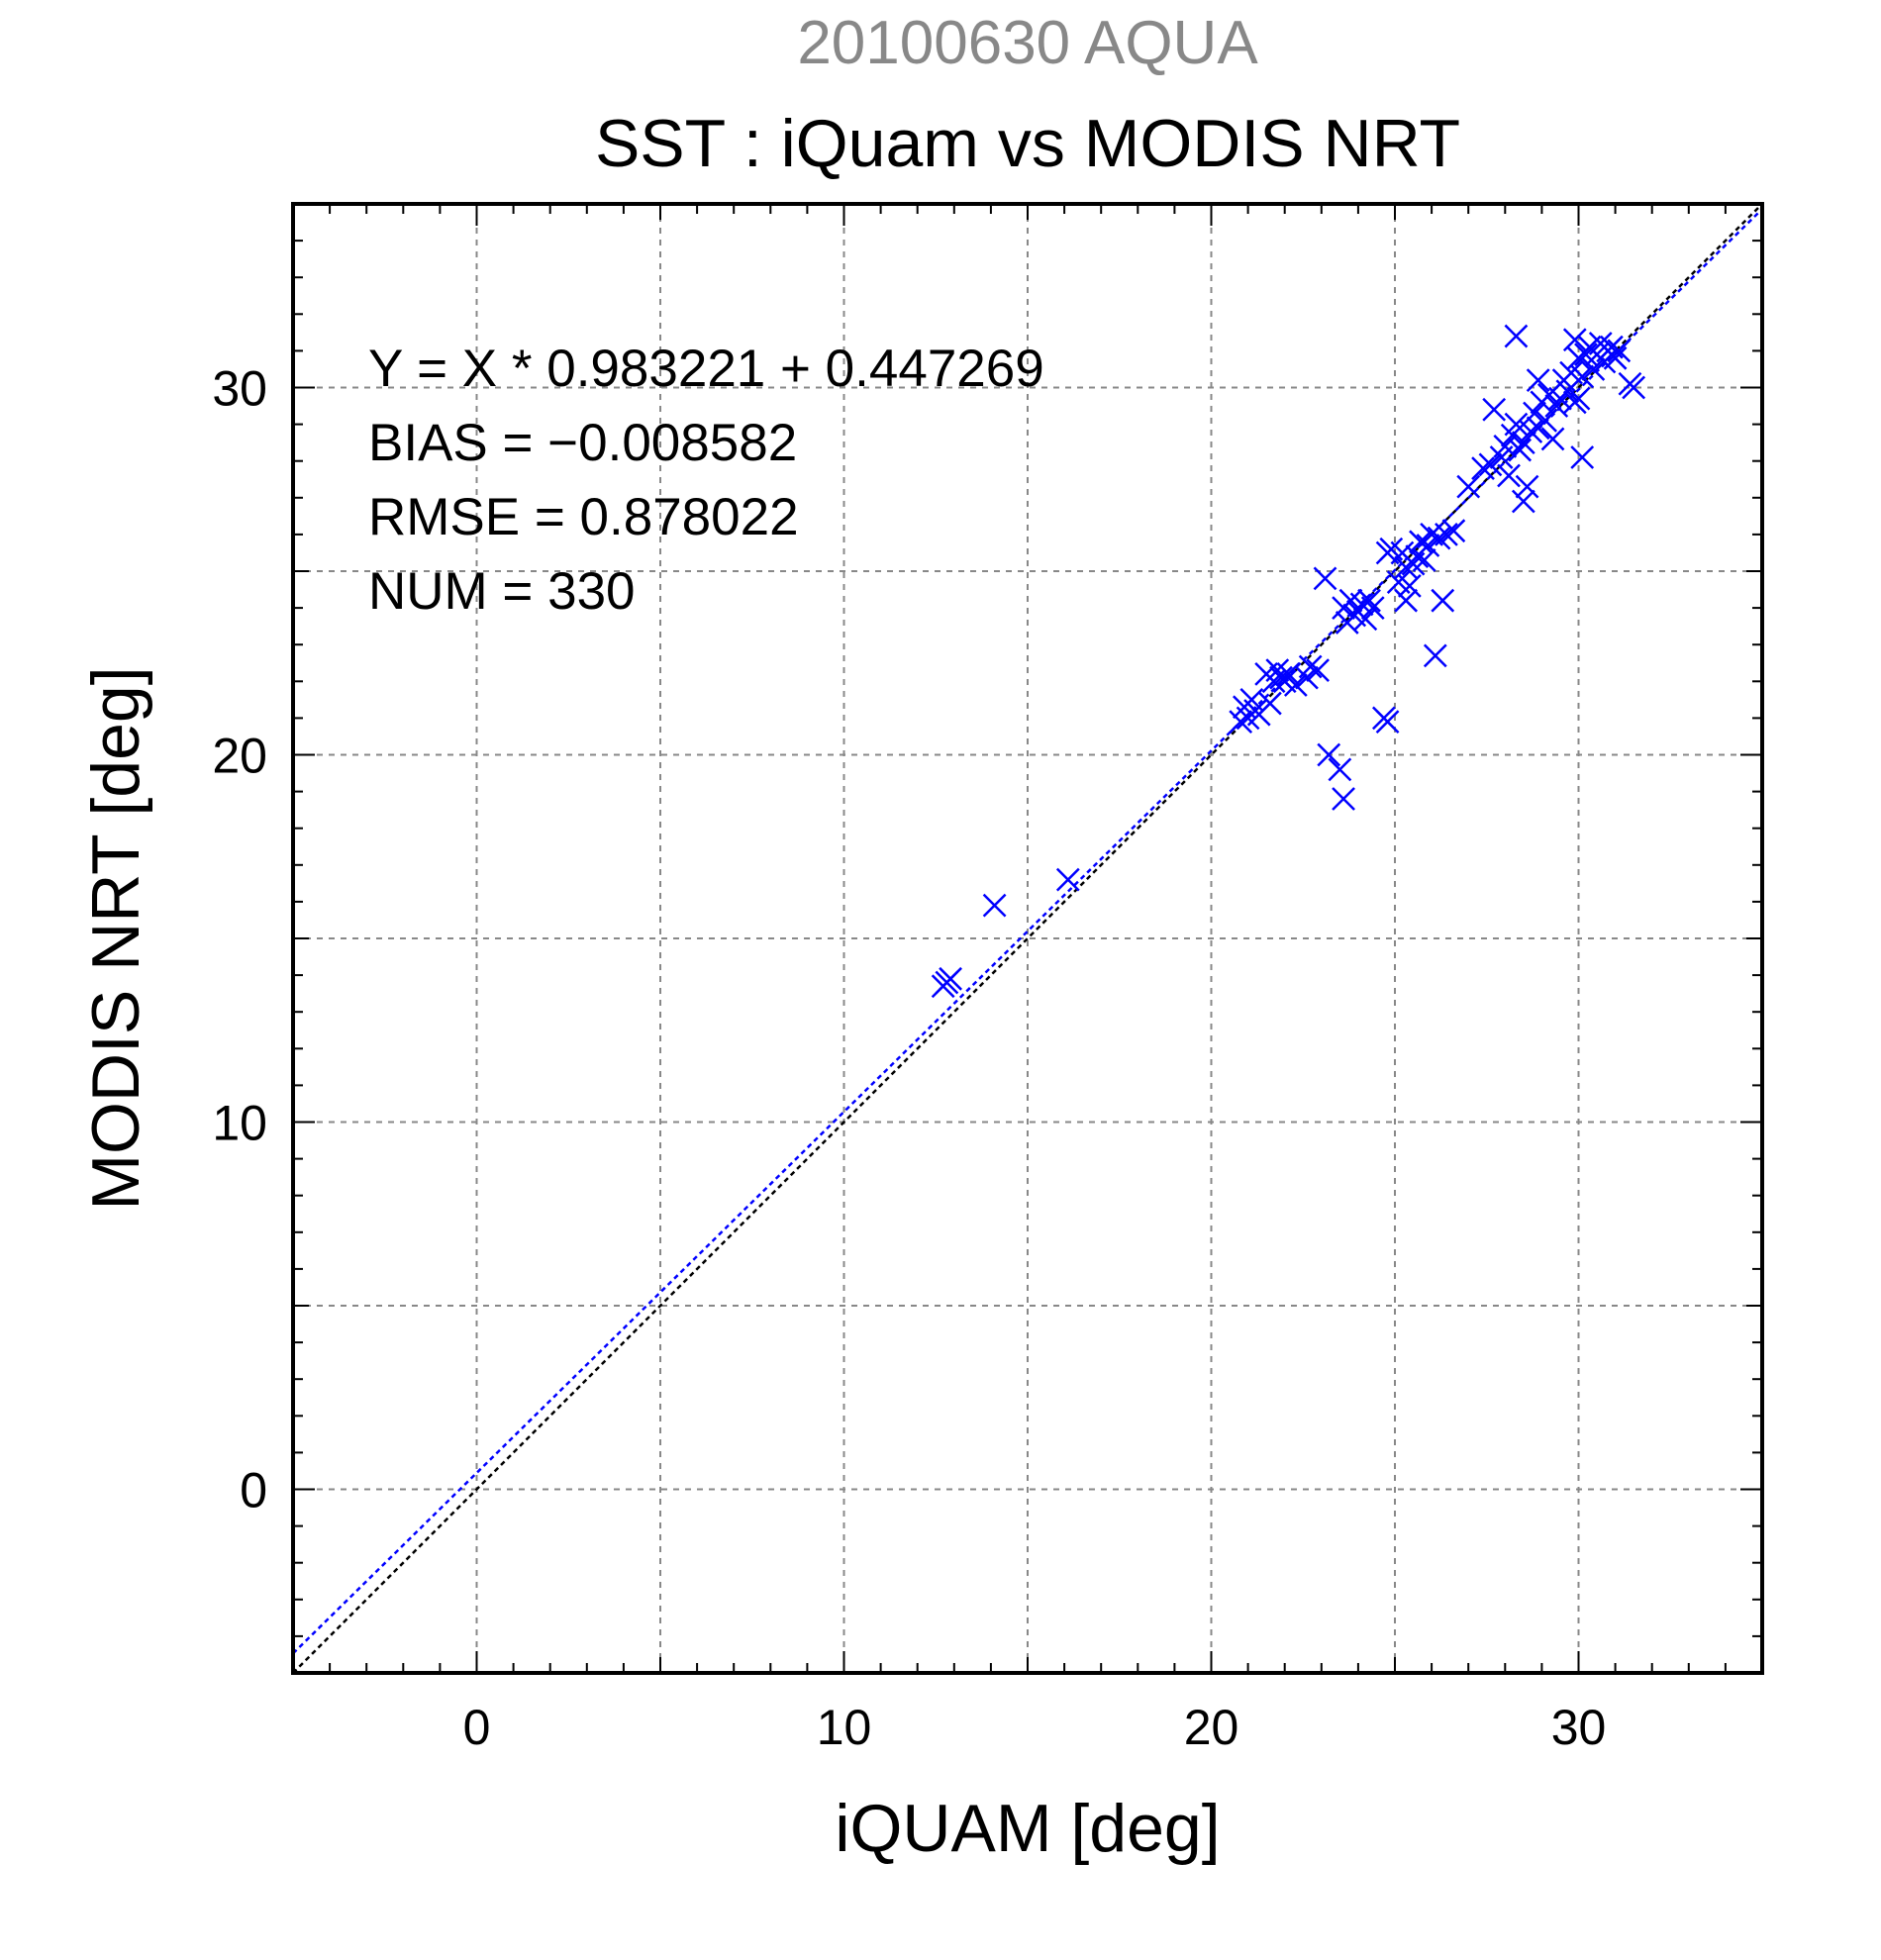  I want to click on y-tick-labels: 0 10 20 30, so click(240, 940).